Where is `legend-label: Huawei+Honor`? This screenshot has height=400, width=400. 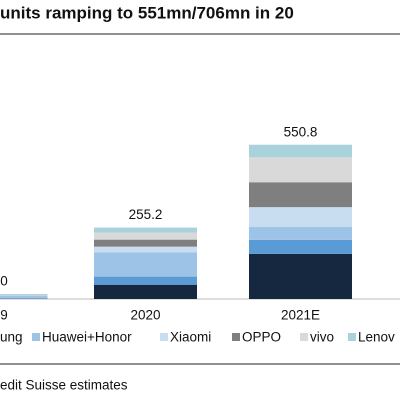 legend-label: Huawei+Honor is located at coordinates (87, 337).